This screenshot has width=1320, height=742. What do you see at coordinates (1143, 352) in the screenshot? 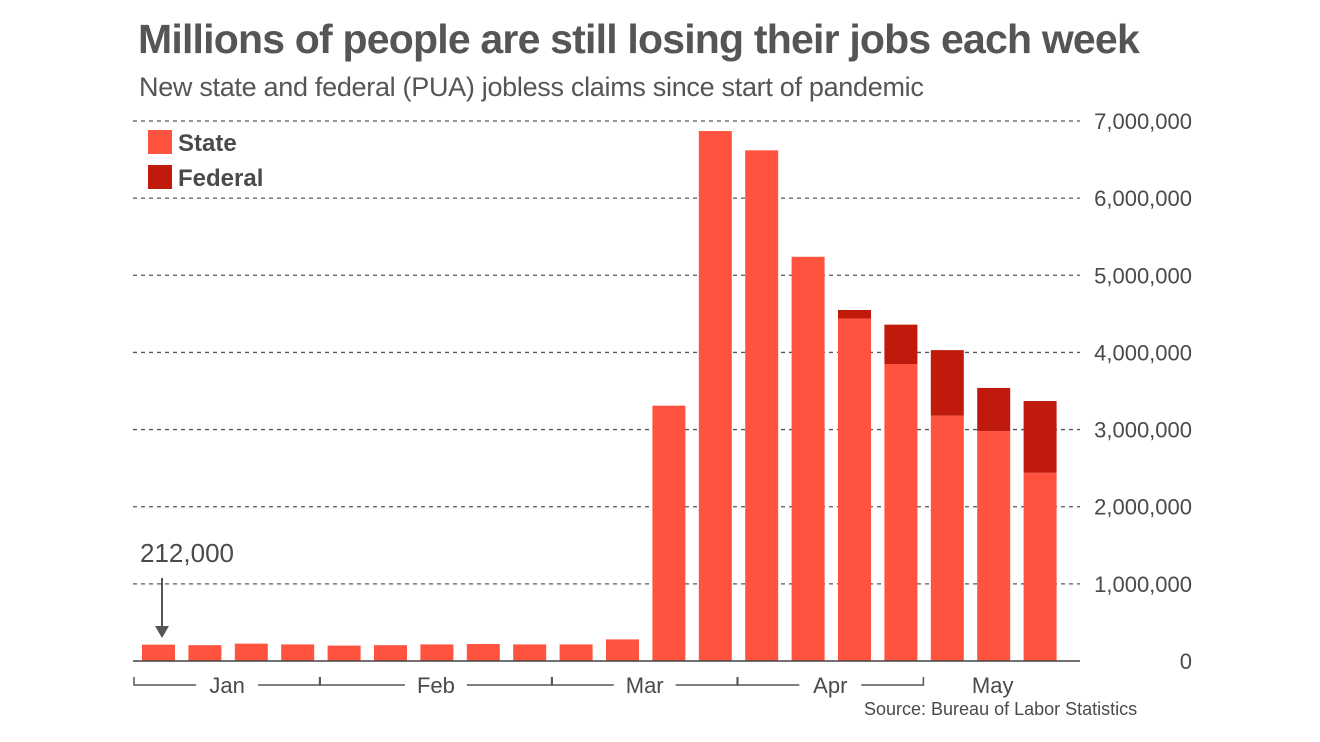
I see `y-tick-label: 4,000,000` at bounding box center [1143, 352].